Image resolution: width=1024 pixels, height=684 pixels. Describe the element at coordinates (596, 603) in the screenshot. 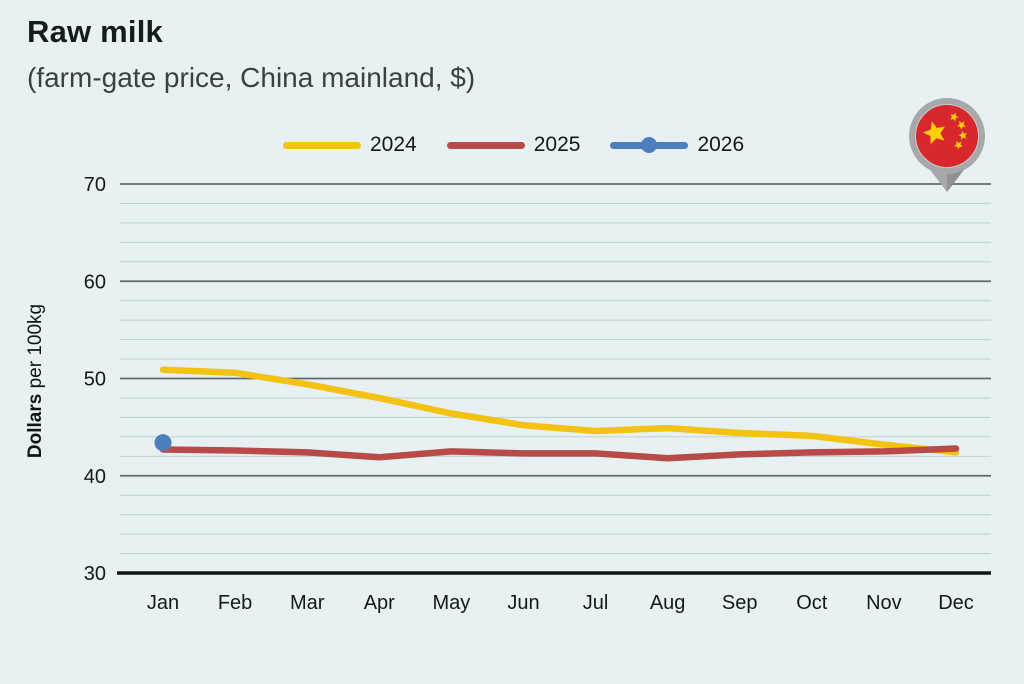

I see `x-tick-label-Jul: Jul` at that location.